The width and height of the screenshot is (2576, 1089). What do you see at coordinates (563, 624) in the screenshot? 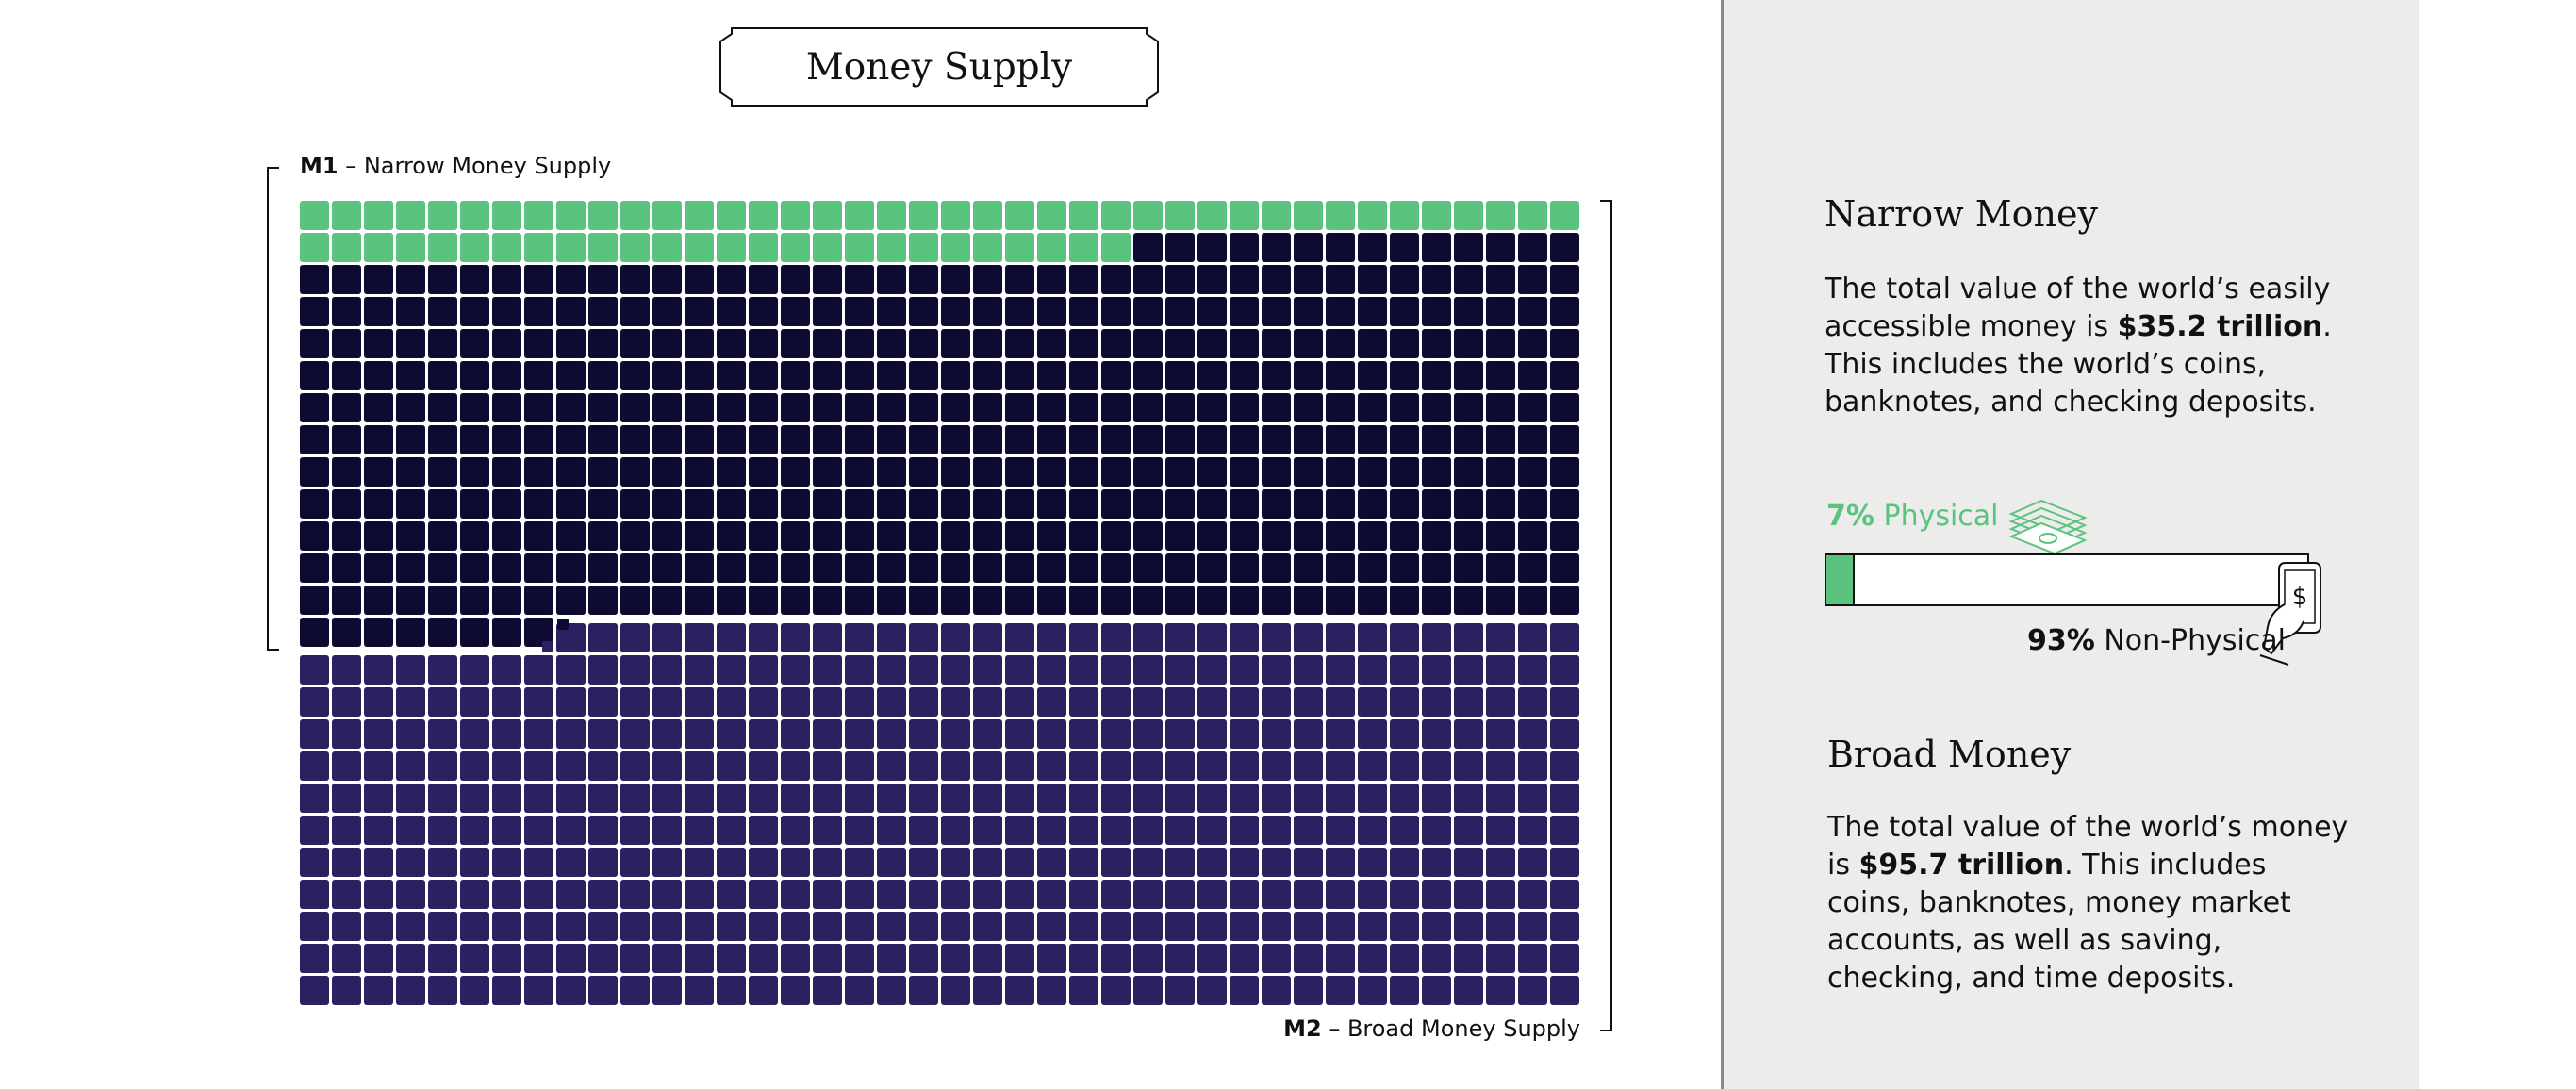
I see `m1-end-marker` at bounding box center [563, 624].